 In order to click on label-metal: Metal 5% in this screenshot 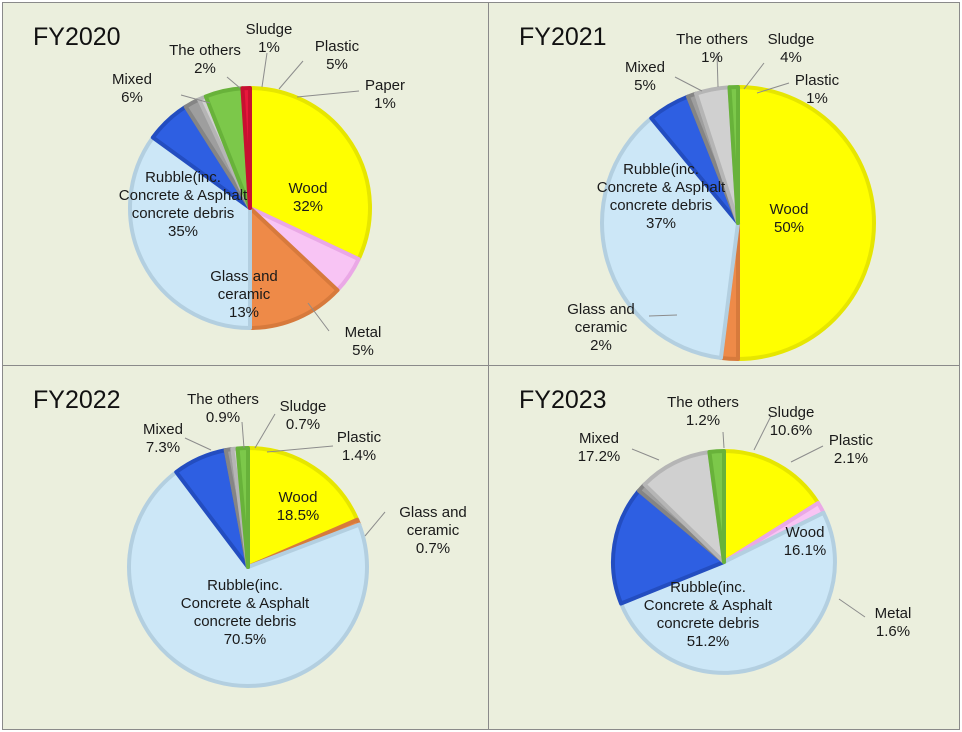, I will do `click(363, 341)`.